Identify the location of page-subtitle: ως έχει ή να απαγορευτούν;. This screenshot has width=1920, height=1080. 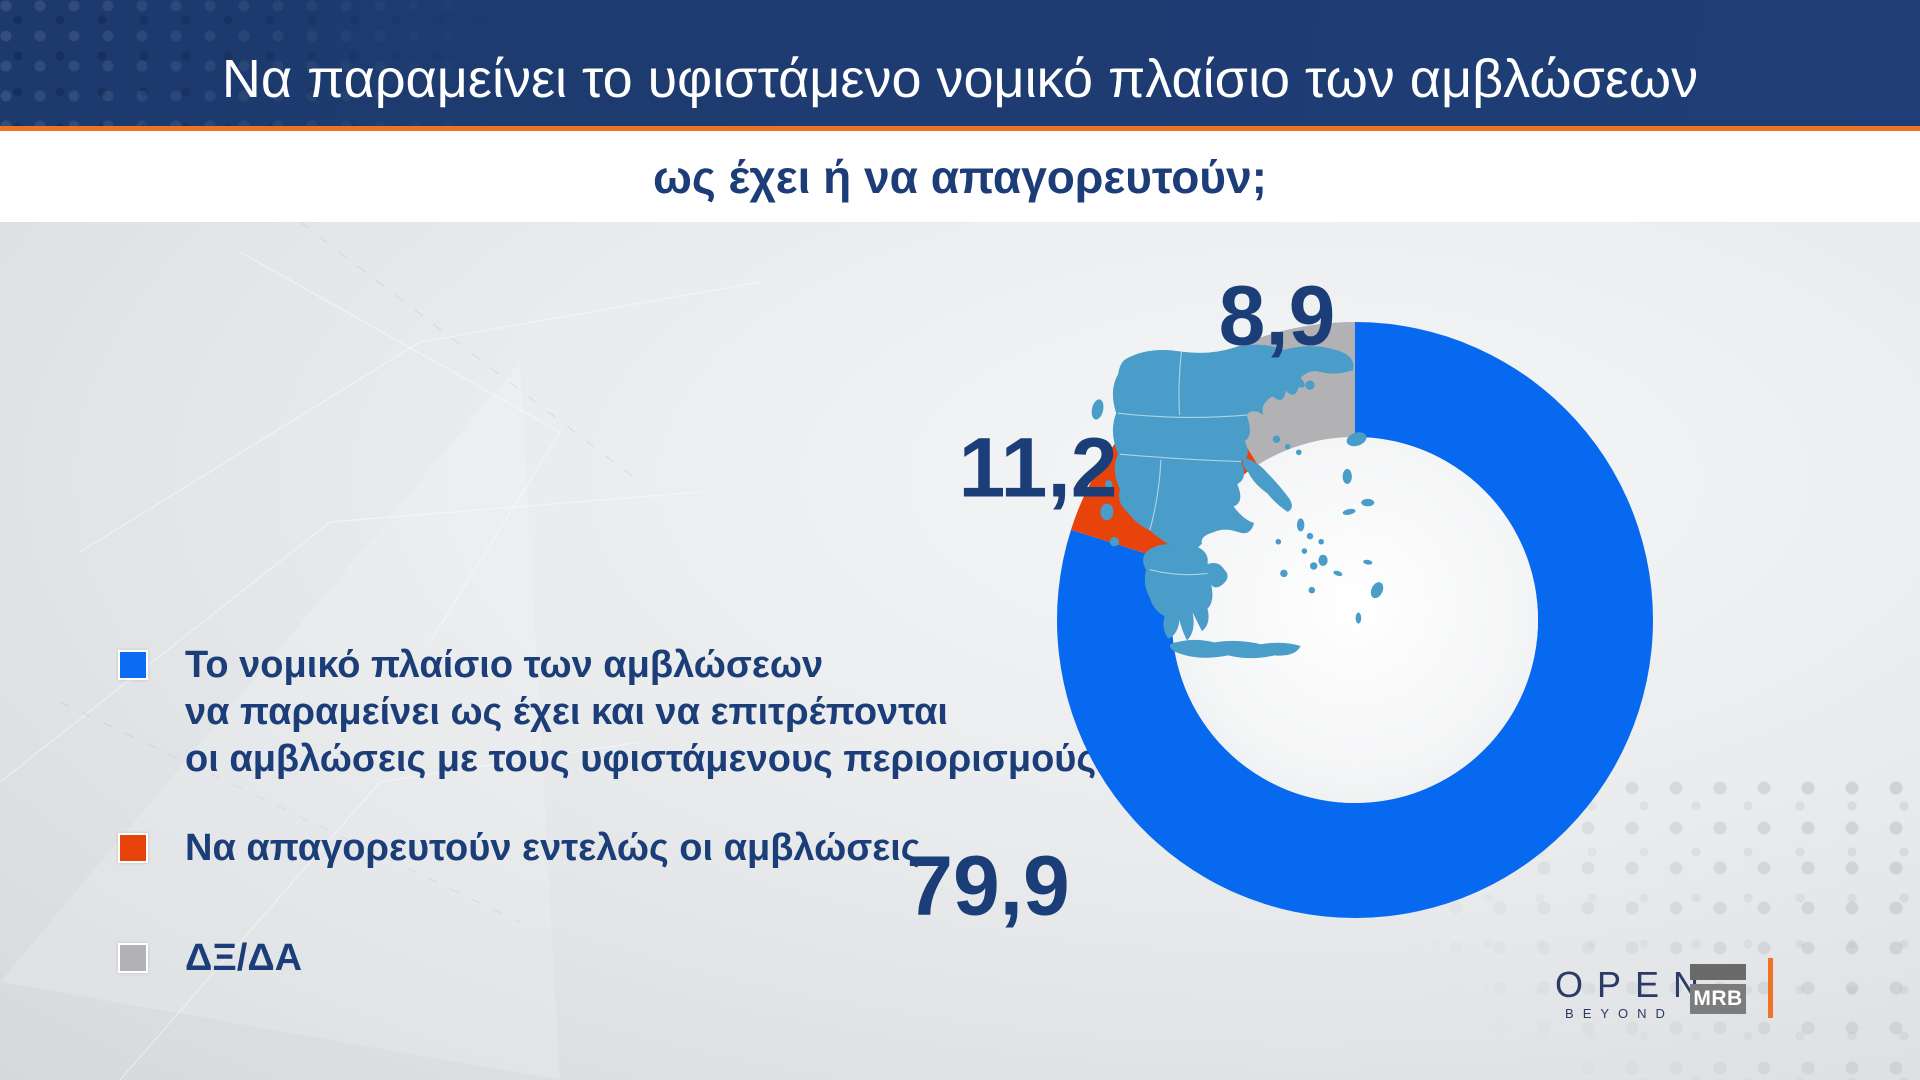
(960, 176).